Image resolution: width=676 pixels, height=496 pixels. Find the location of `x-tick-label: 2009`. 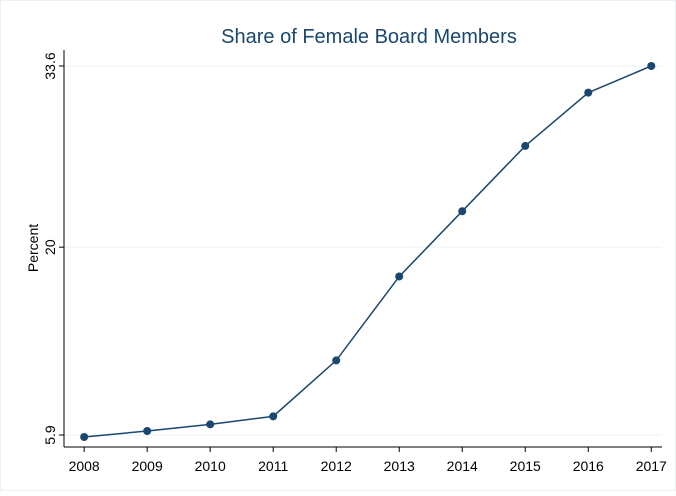

x-tick-label: 2009 is located at coordinates (147, 466).